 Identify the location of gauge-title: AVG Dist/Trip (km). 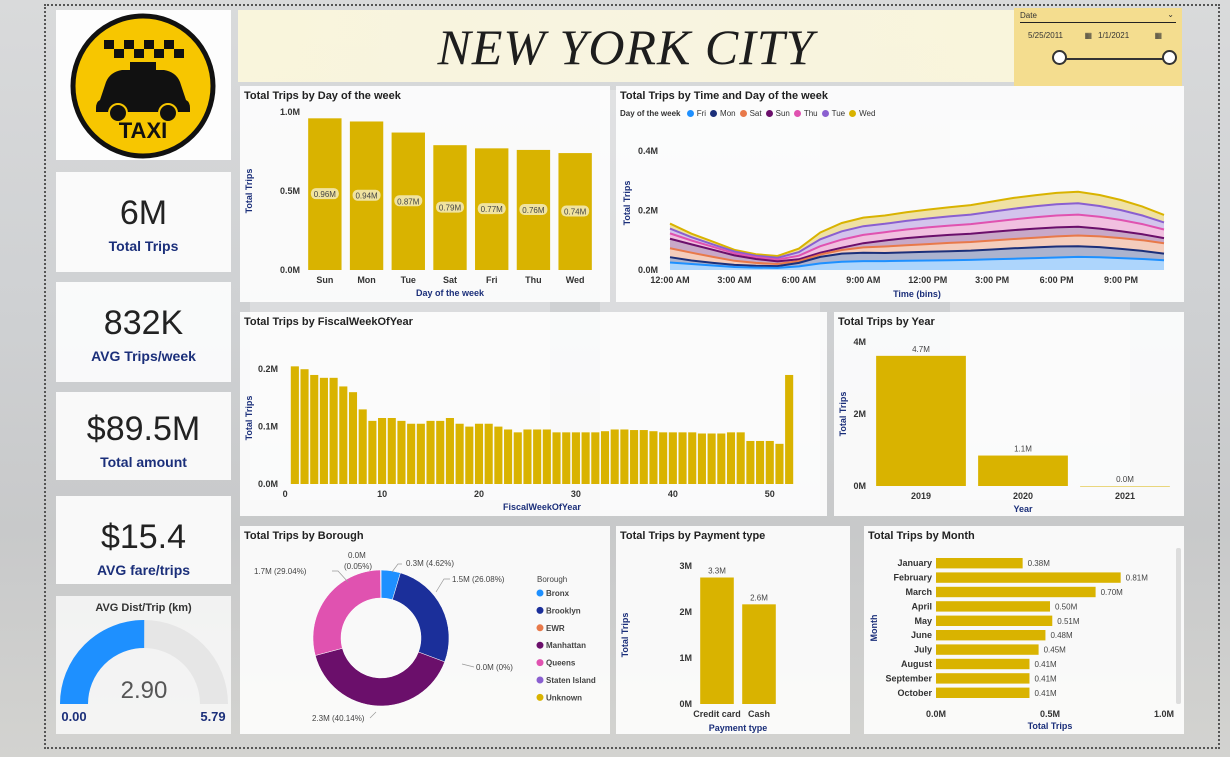
(143, 608).